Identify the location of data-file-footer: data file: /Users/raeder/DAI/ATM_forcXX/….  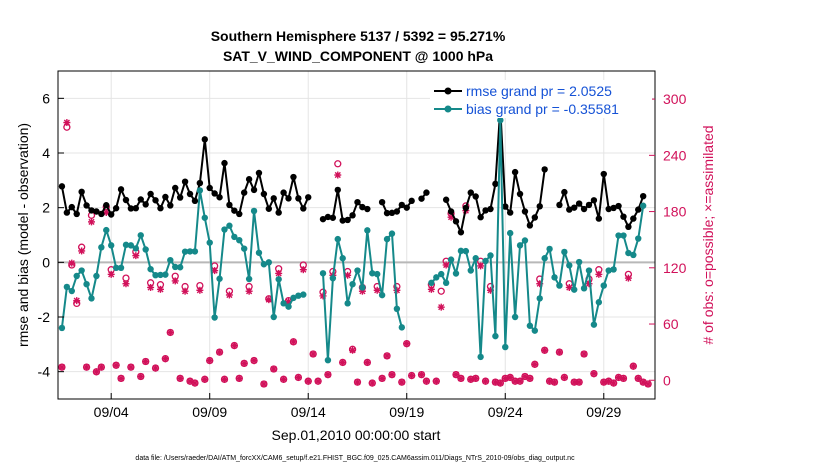
(355, 458).